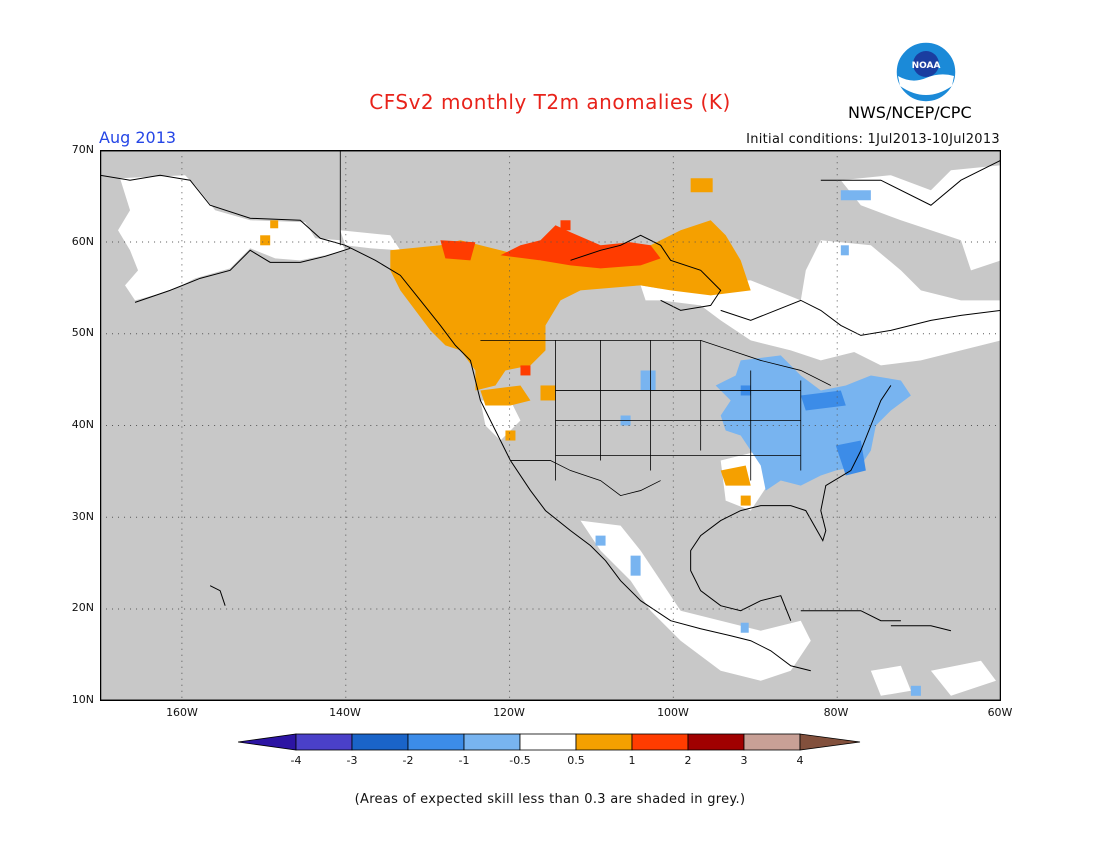 The image size is (1100, 850). I want to click on colorbar, so click(549, 742).